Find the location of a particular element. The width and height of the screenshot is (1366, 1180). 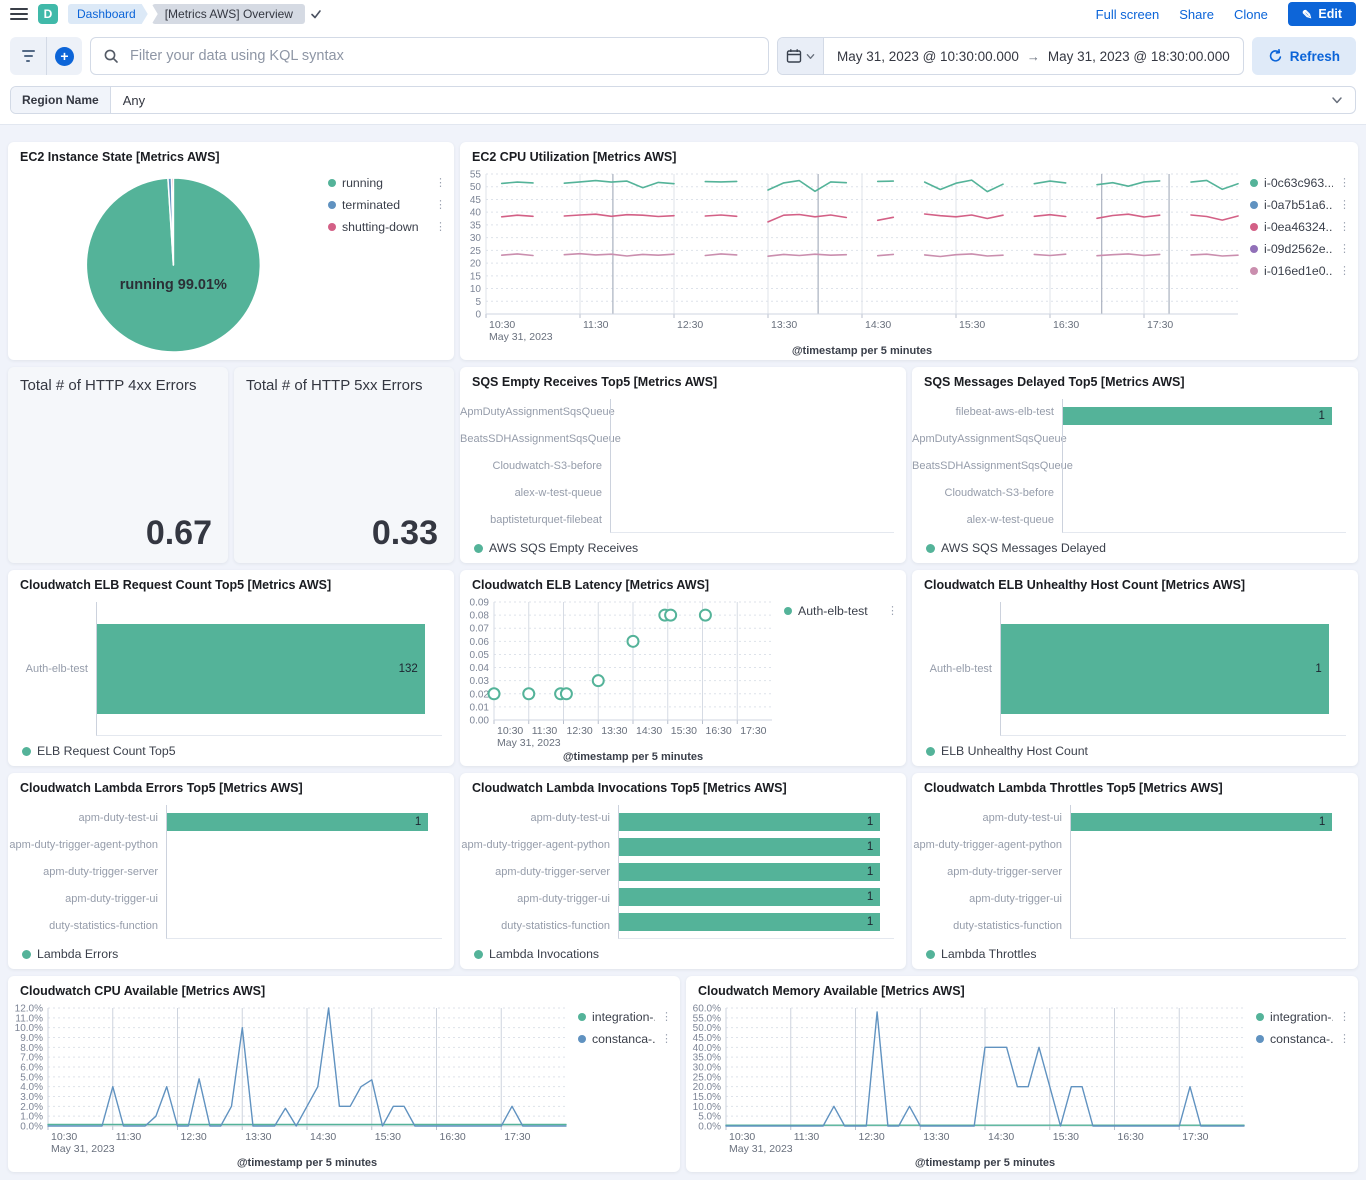

hbar-category-label: apm-duty-trigger-ui is located at coordinates (563, 898).